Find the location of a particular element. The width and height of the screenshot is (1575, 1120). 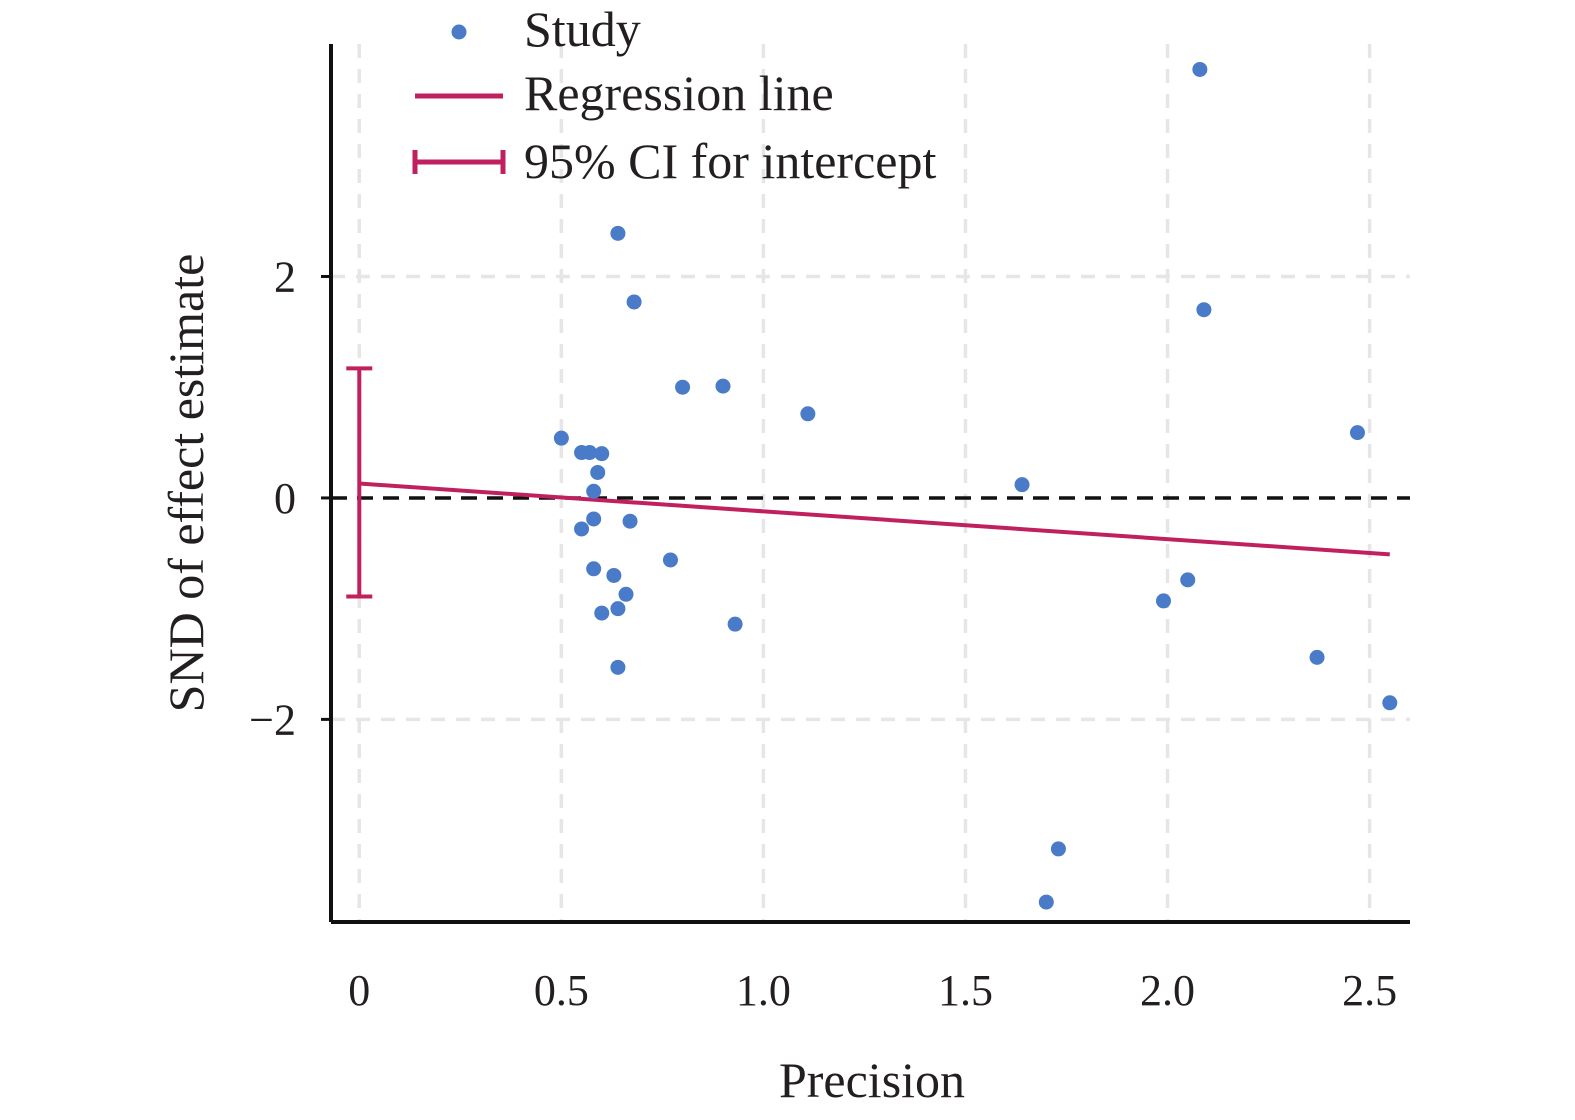

y-axis-title: SND of effect estimate is located at coordinates (186, 483).